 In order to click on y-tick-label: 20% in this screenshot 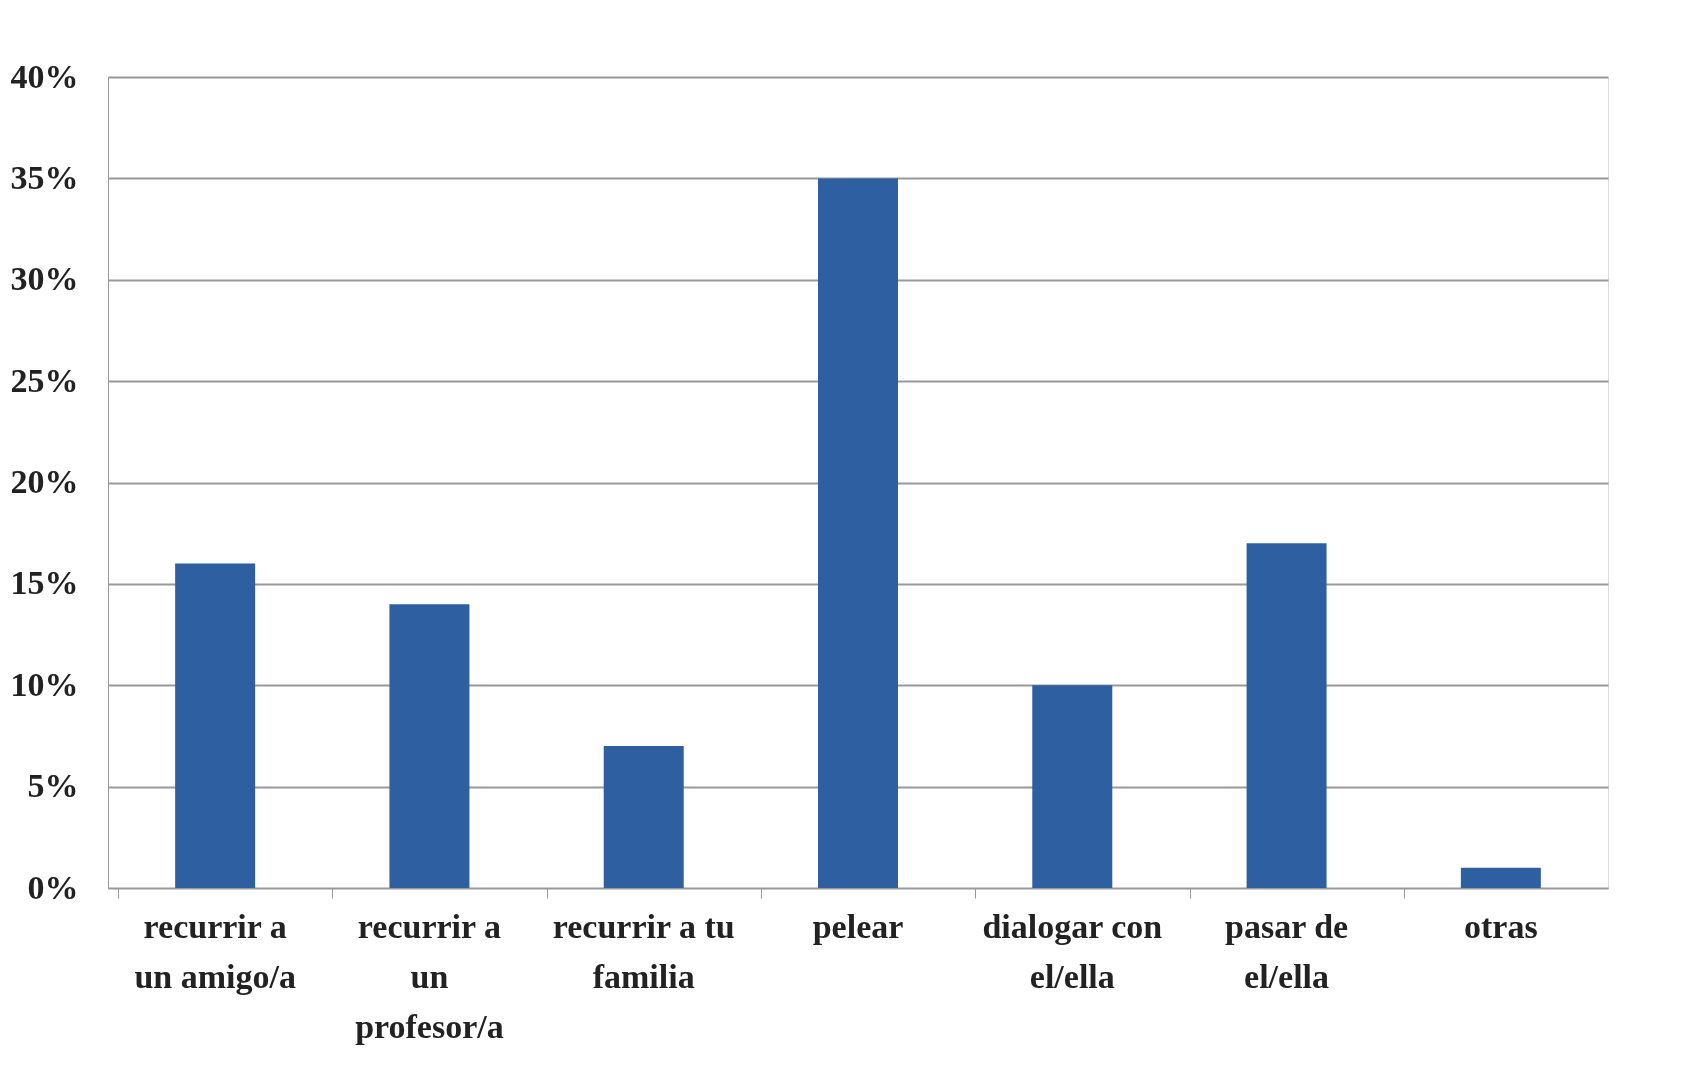, I will do `click(44, 481)`.